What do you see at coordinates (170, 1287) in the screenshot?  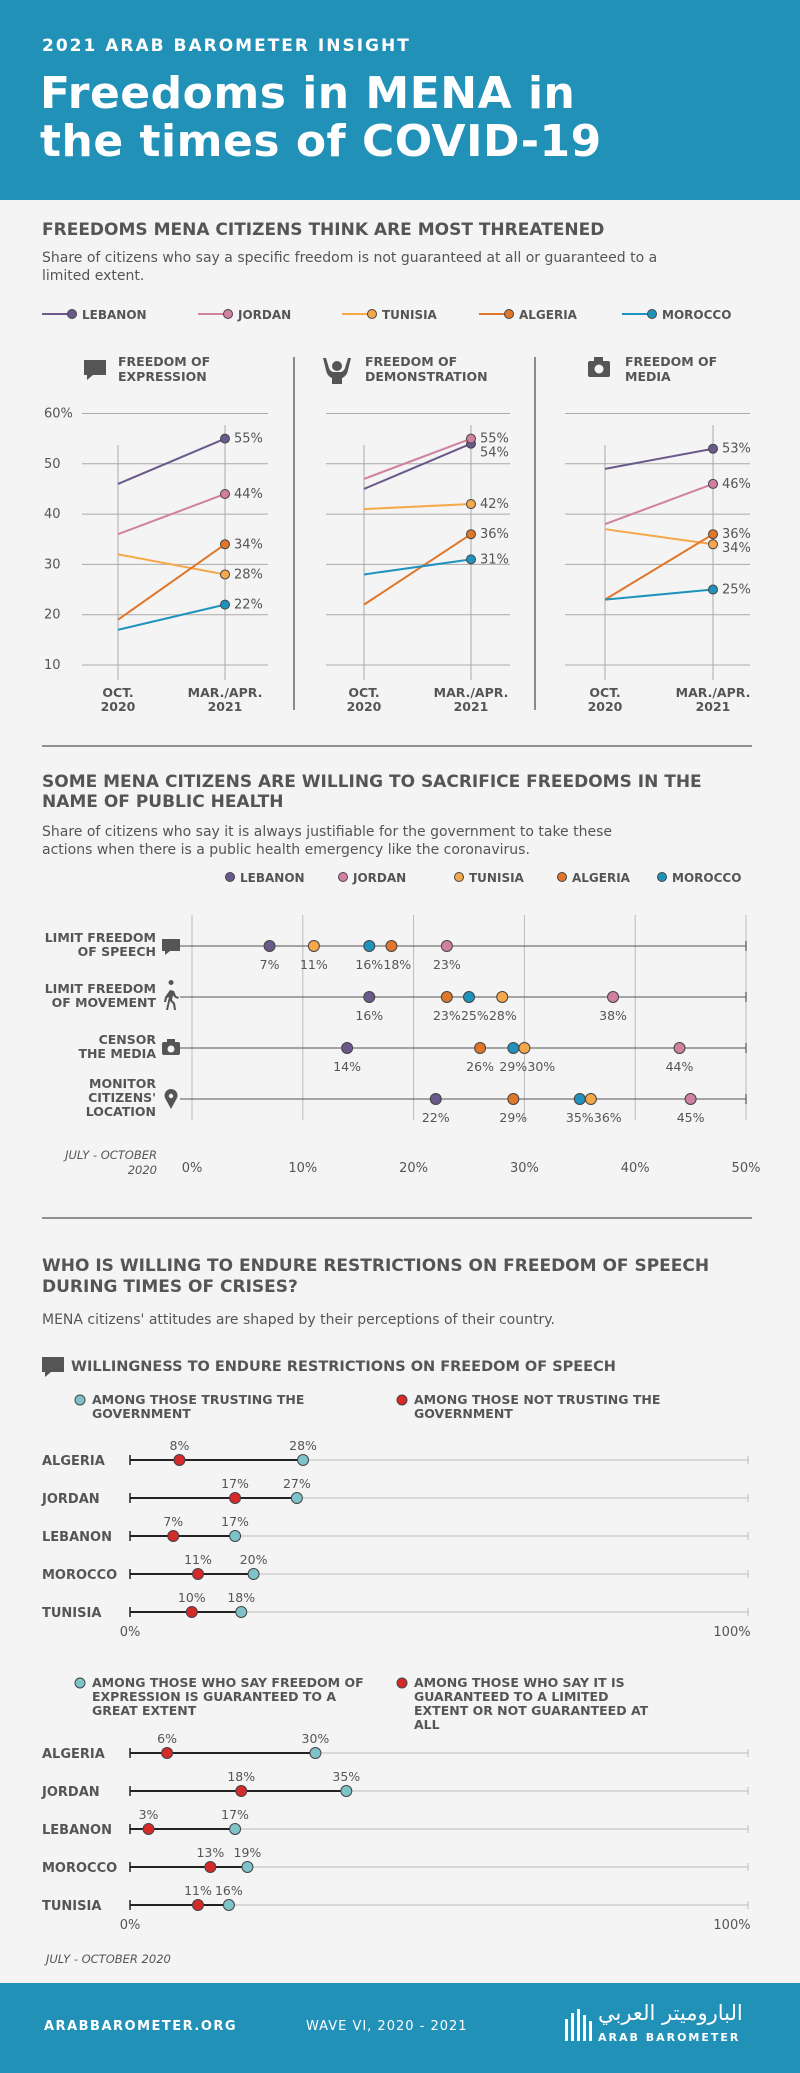 I see `section-3-title: DURING TIMES OF CRISES?` at bounding box center [170, 1287].